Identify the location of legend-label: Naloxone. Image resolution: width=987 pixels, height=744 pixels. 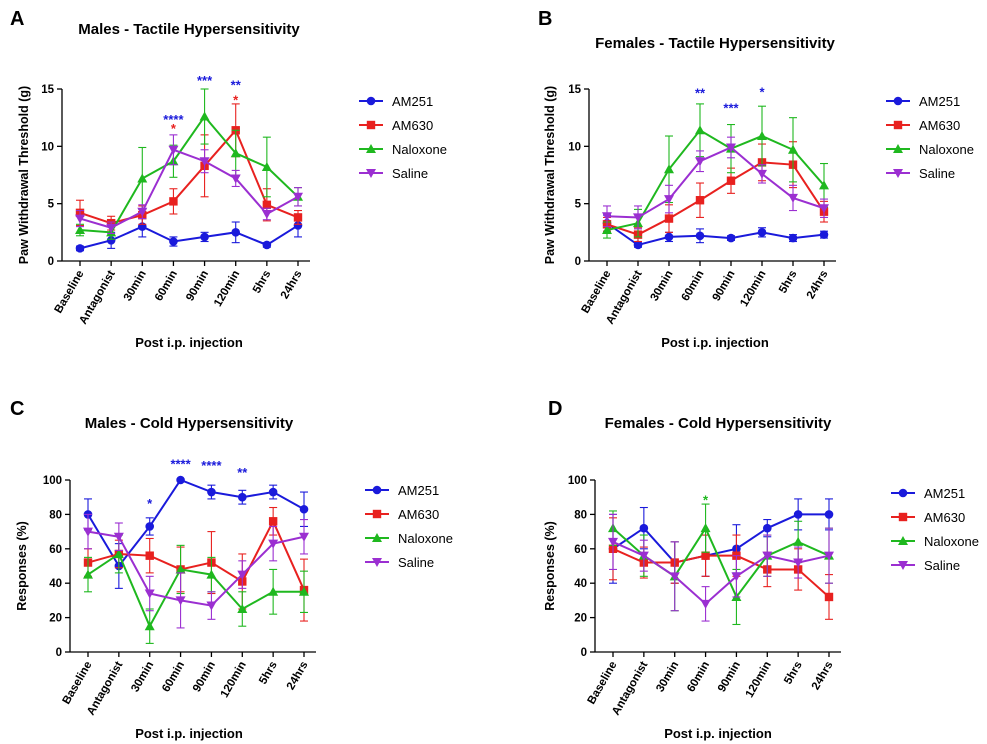
(419, 149).